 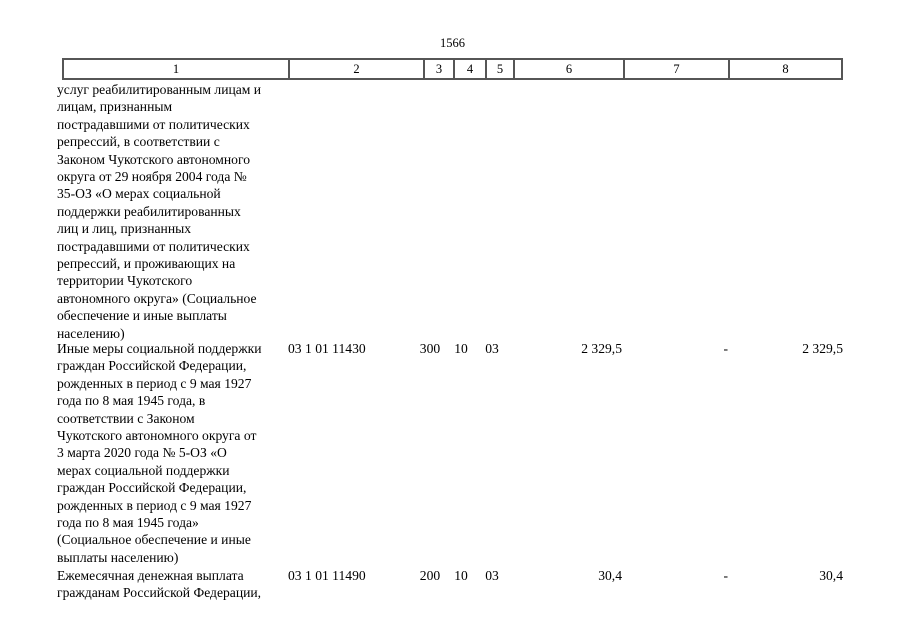 What do you see at coordinates (176, 68) in the screenshot?
I see `header-cell-1: 1` at bounding box center [176, 68].